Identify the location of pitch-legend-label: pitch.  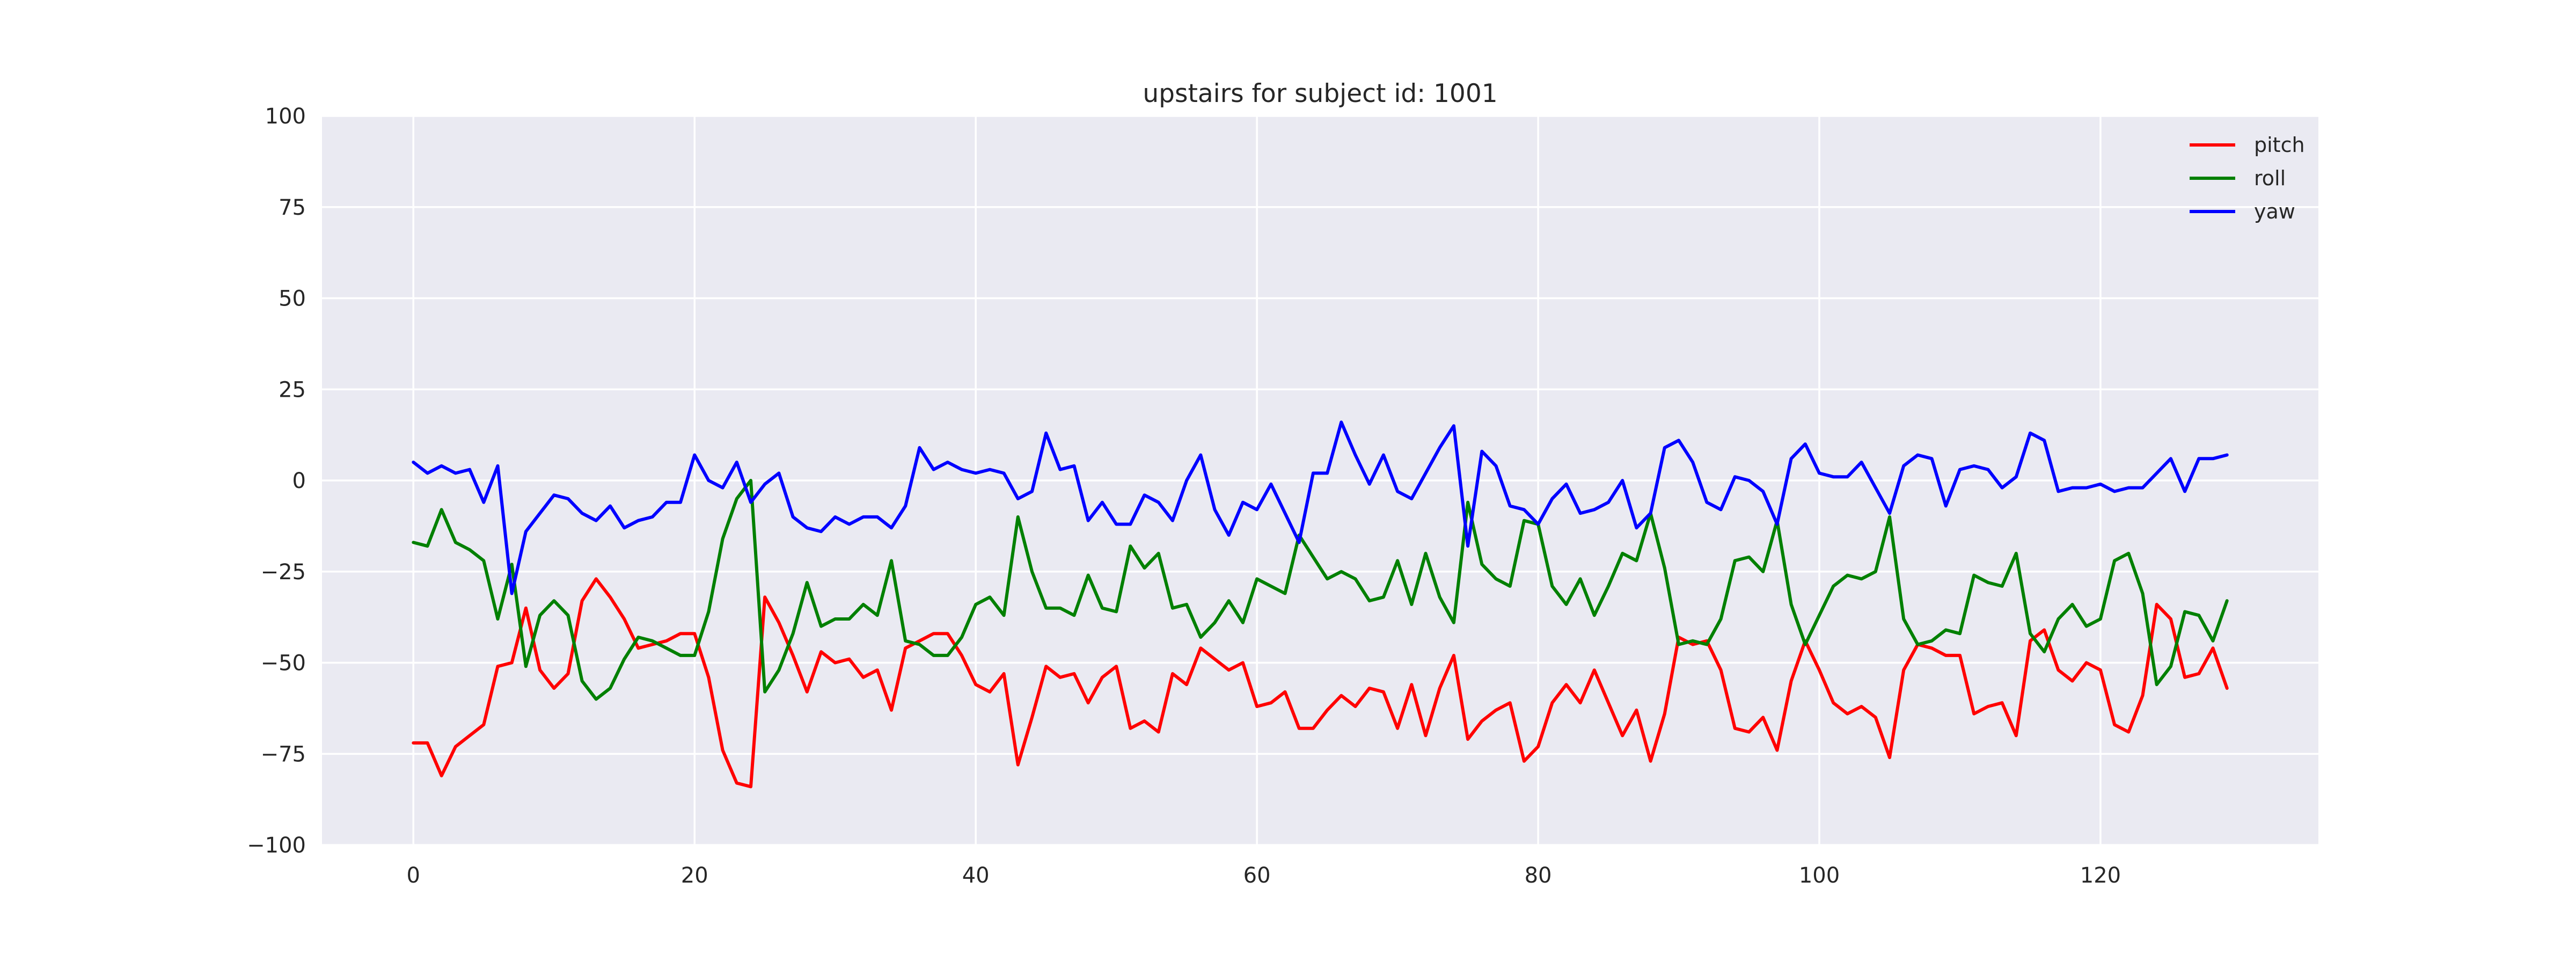
(2279, 145).